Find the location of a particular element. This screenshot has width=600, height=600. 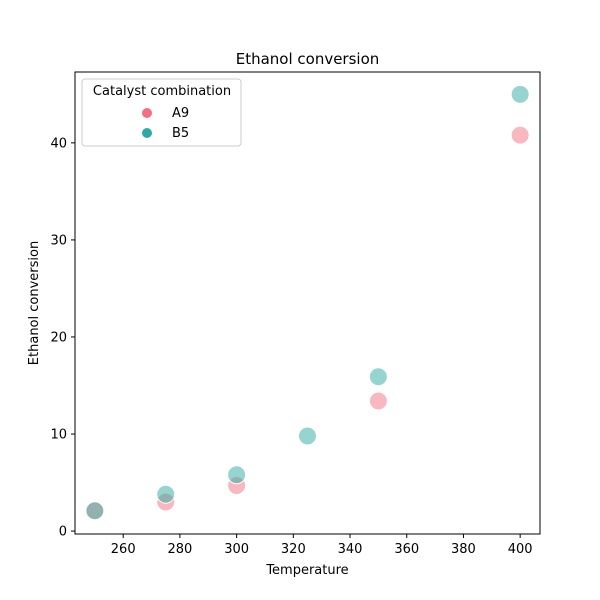

x-tick-label-280: 280 is located at coordinates (179, 549).